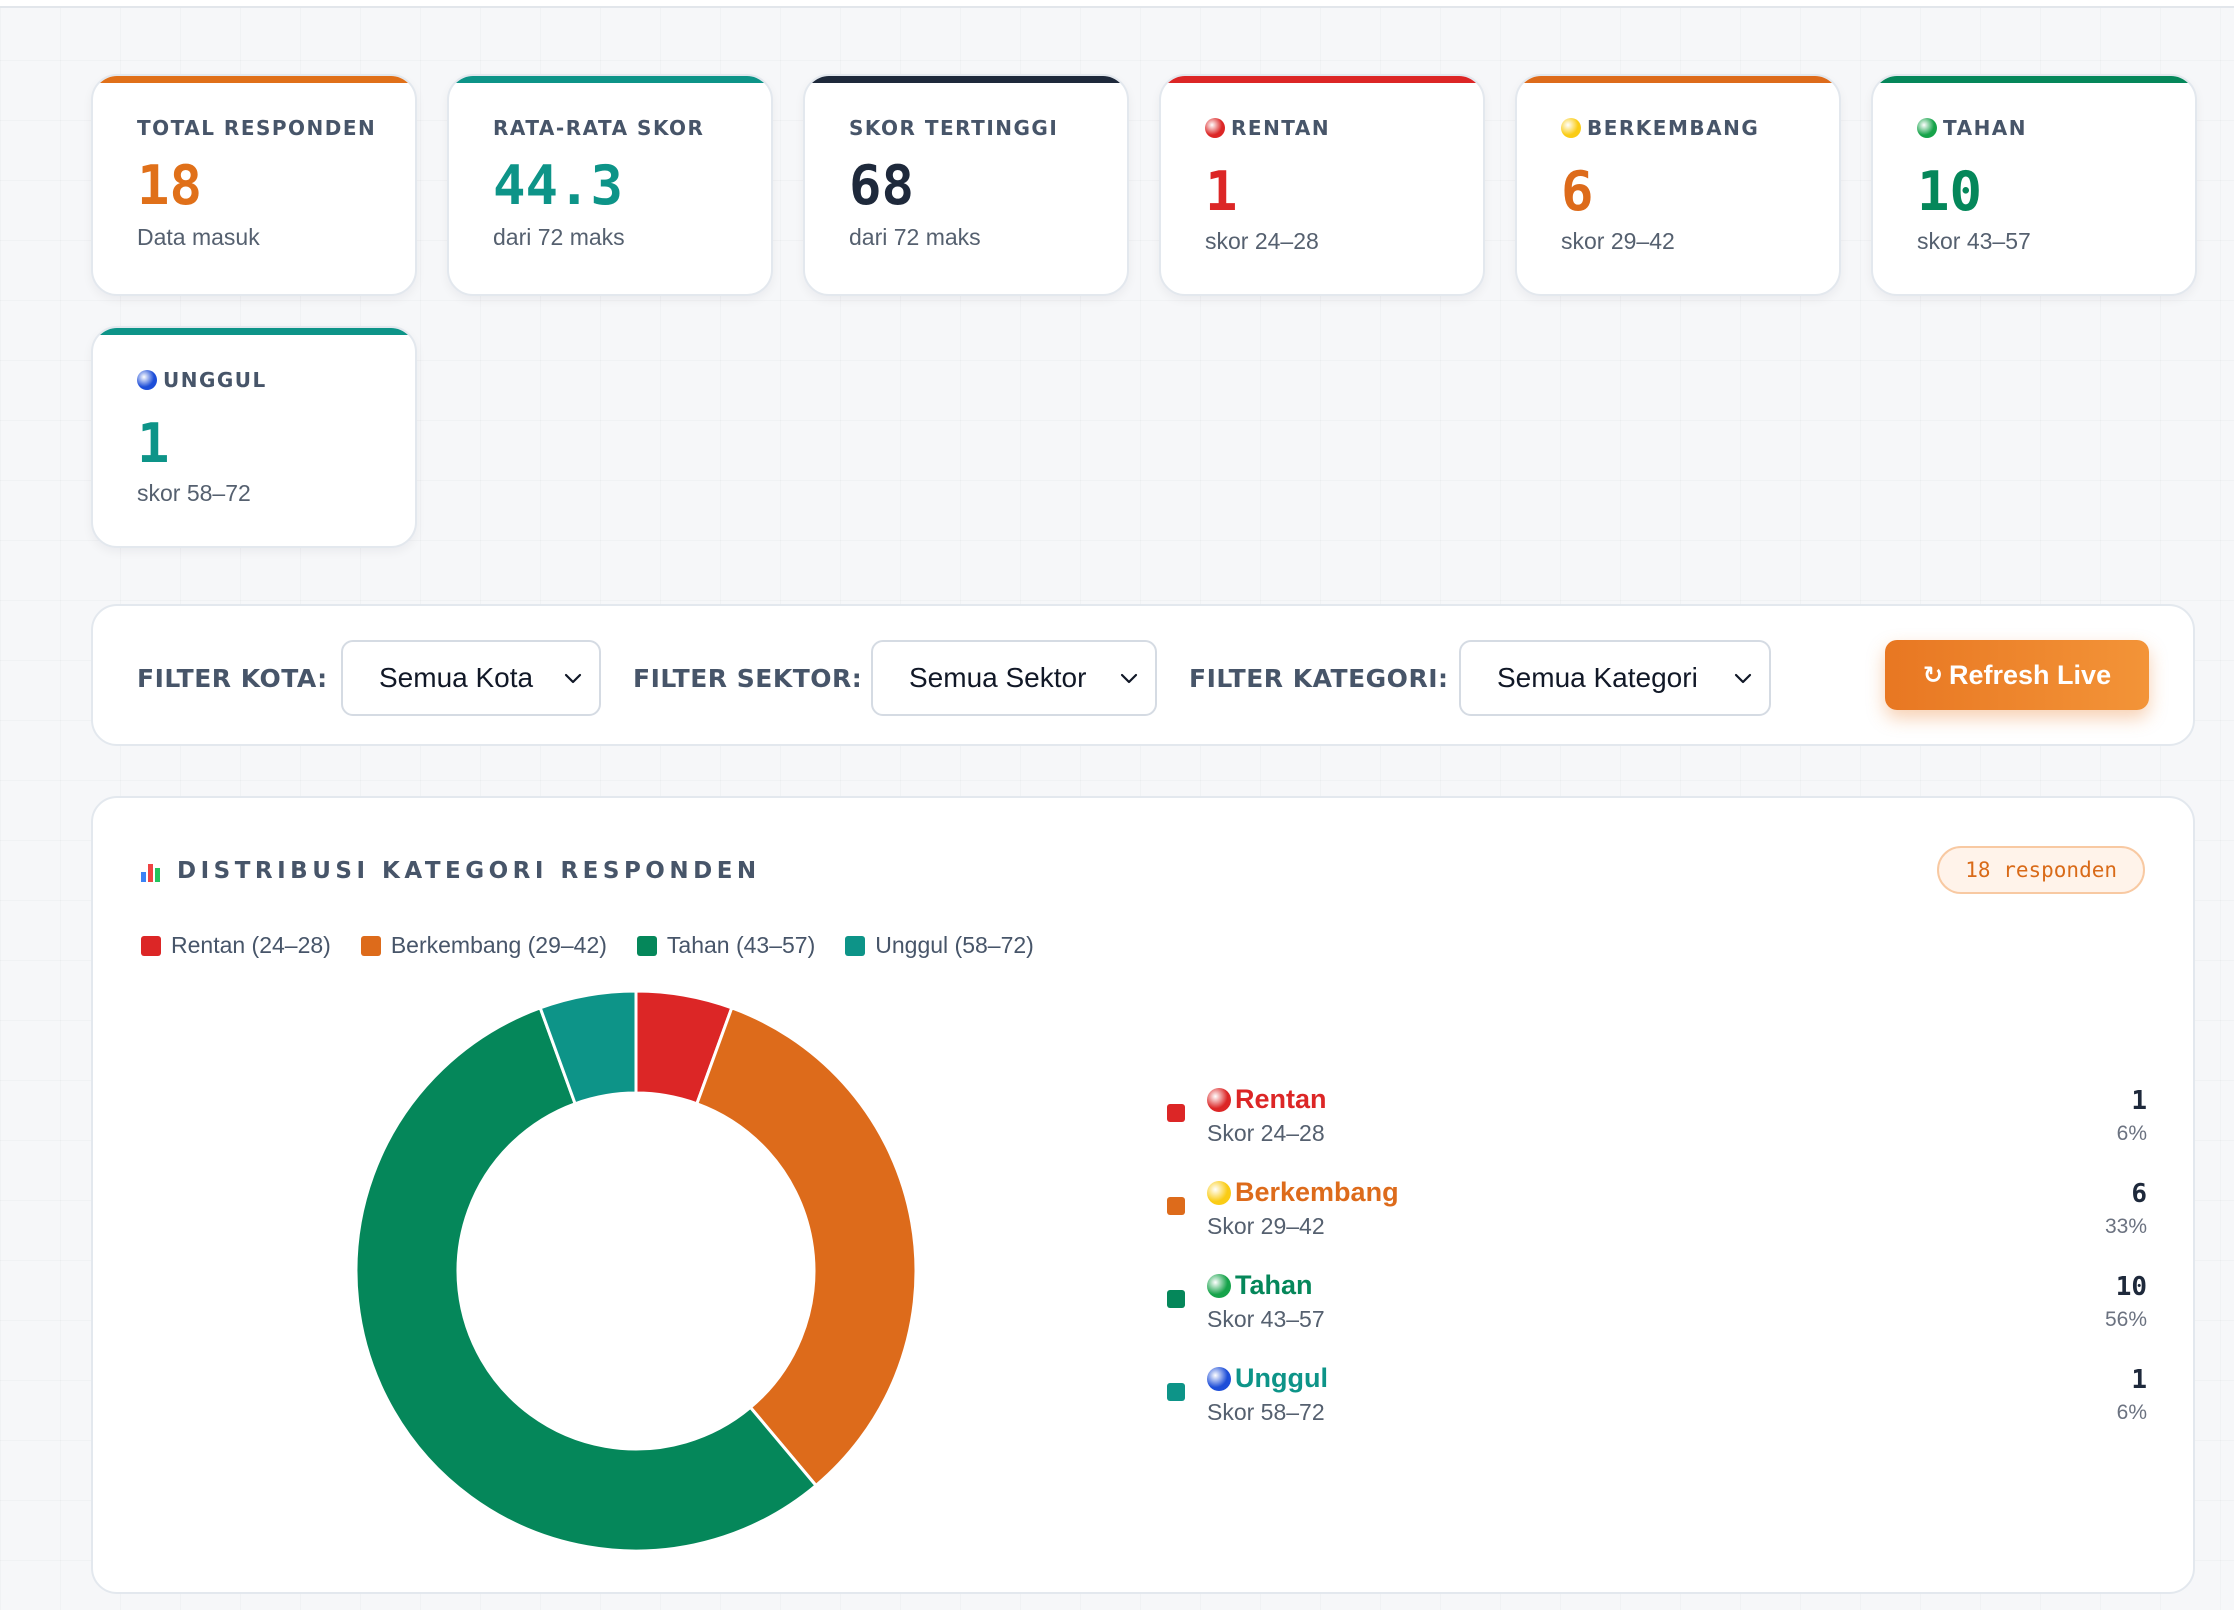  Describe the element at coordinates (254, 437) in the screenshot. I see `stat-card-unggul: UNGGUL 1 skor 58–72` at that location.